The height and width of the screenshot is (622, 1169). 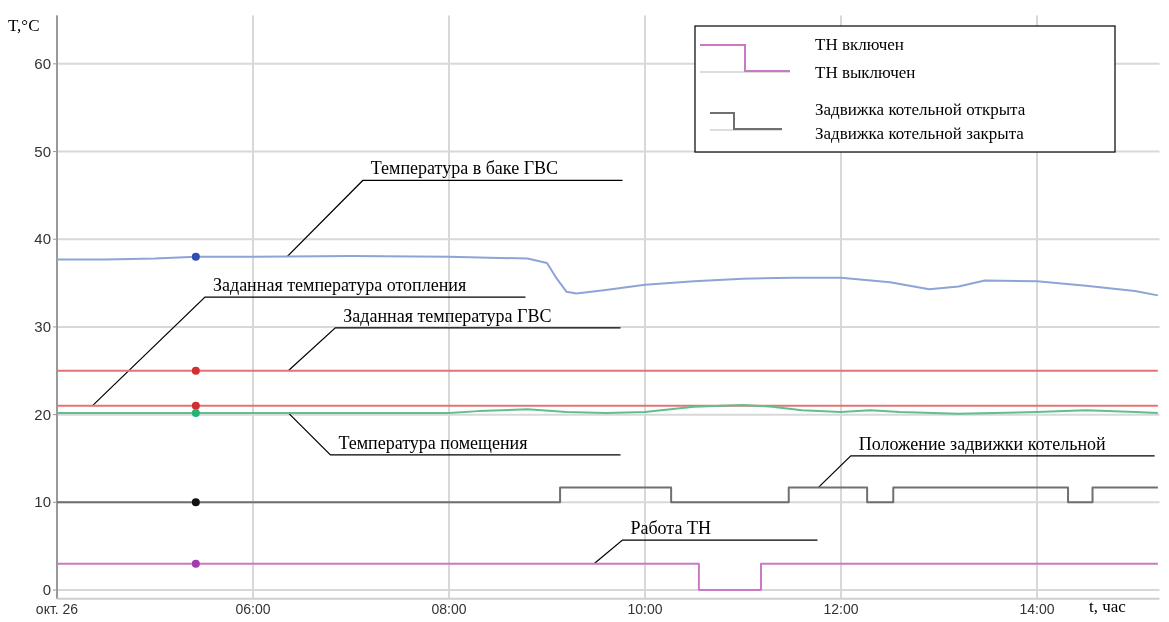 I want to click on annotation: Задвижка котельной открыта, so click(x=920, y=109).